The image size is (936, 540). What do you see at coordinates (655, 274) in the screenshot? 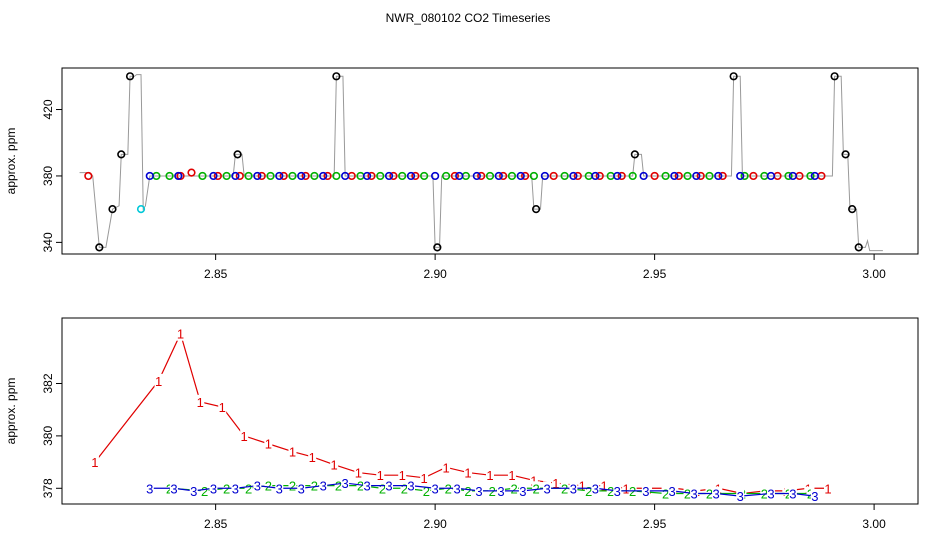
I see `x-tick-label: 2.95` at bounding box center [655, 274].